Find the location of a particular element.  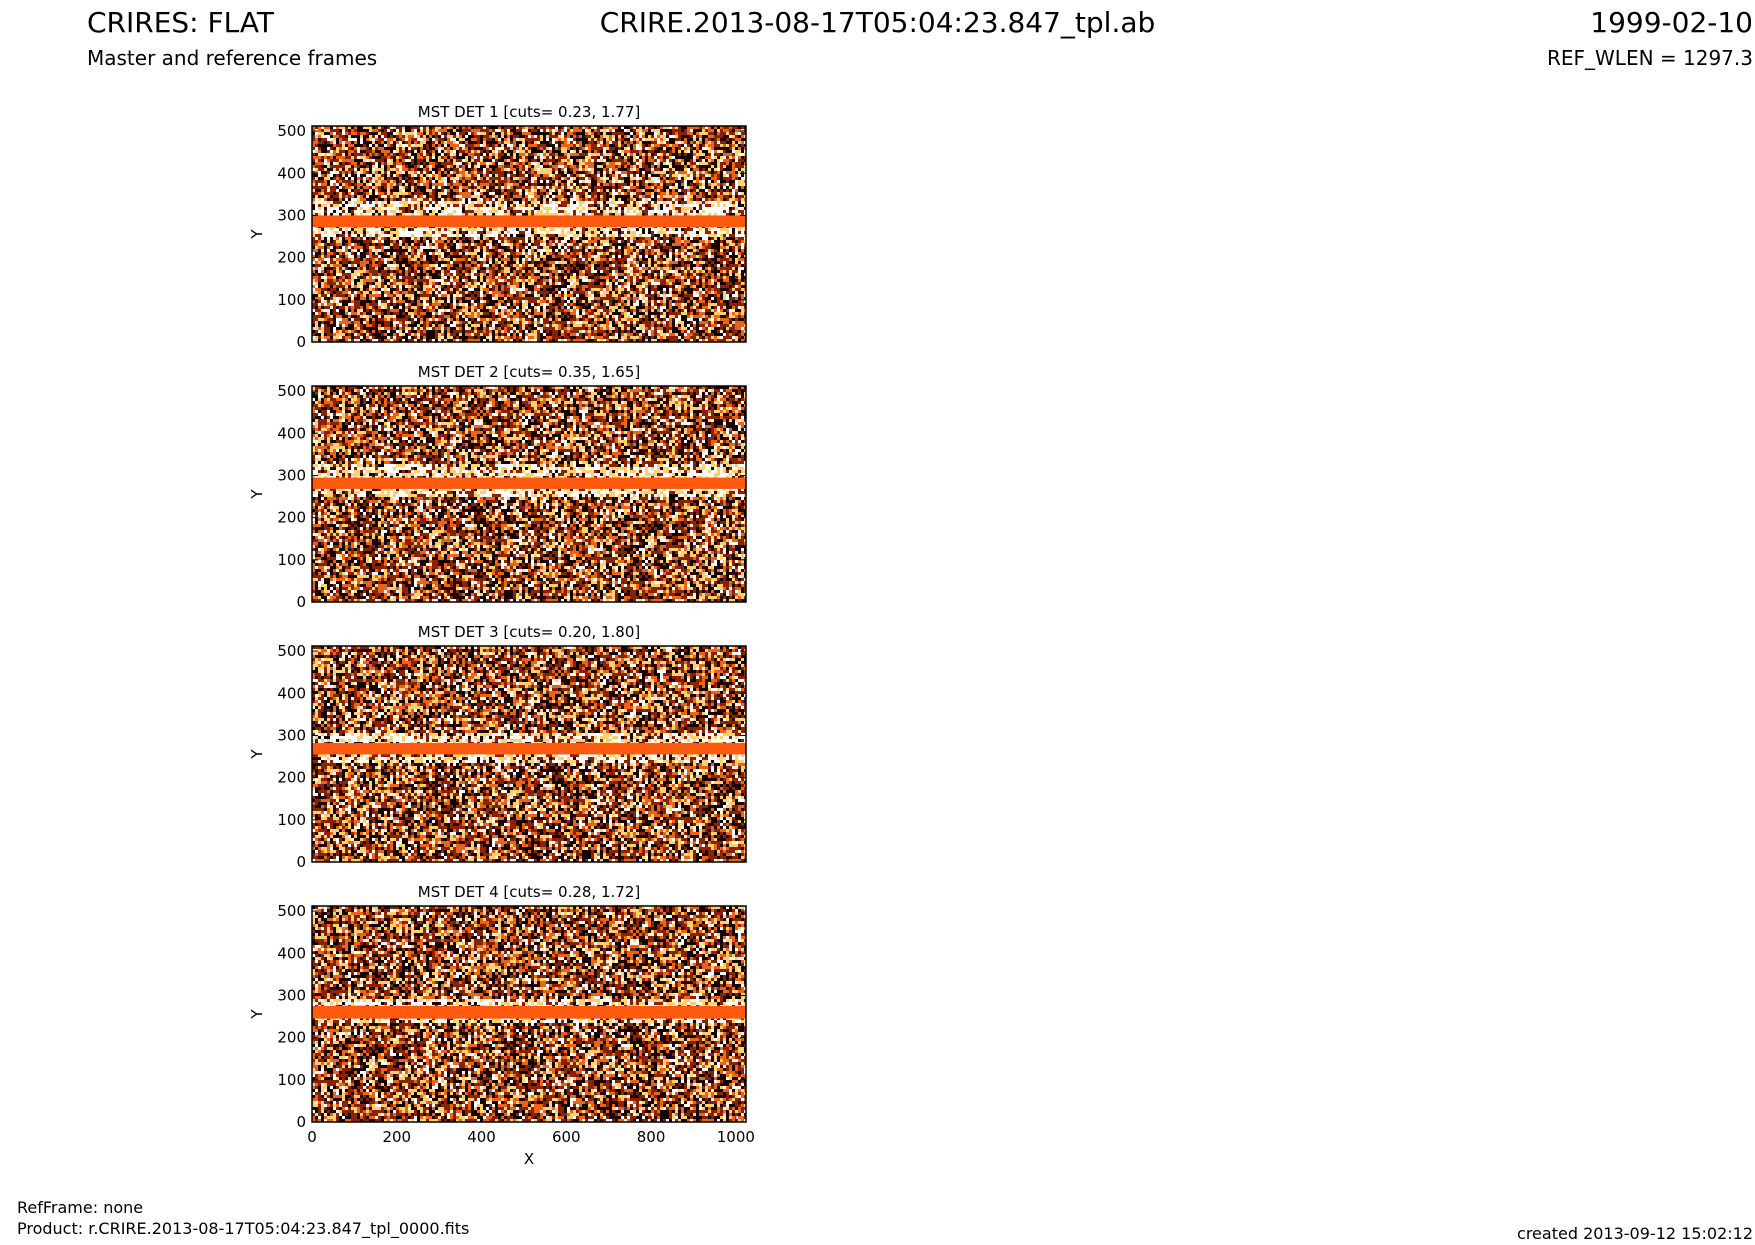

heatmap-noise-dark is located at coordinates (529, 234).